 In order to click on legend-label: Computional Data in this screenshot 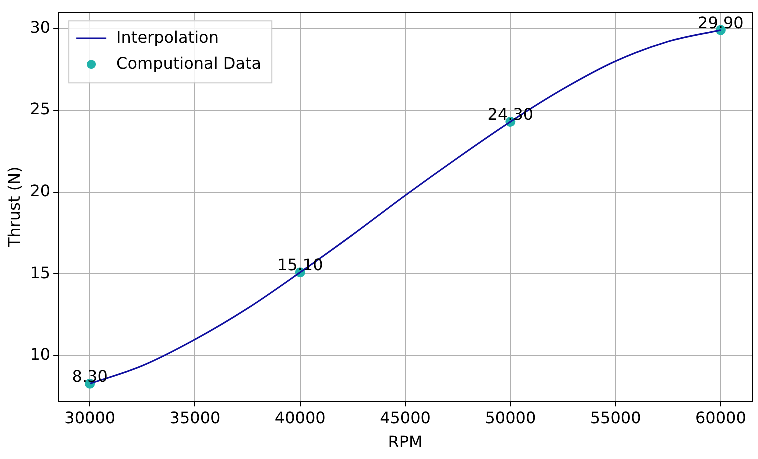, I will do `click(189, 63)`.